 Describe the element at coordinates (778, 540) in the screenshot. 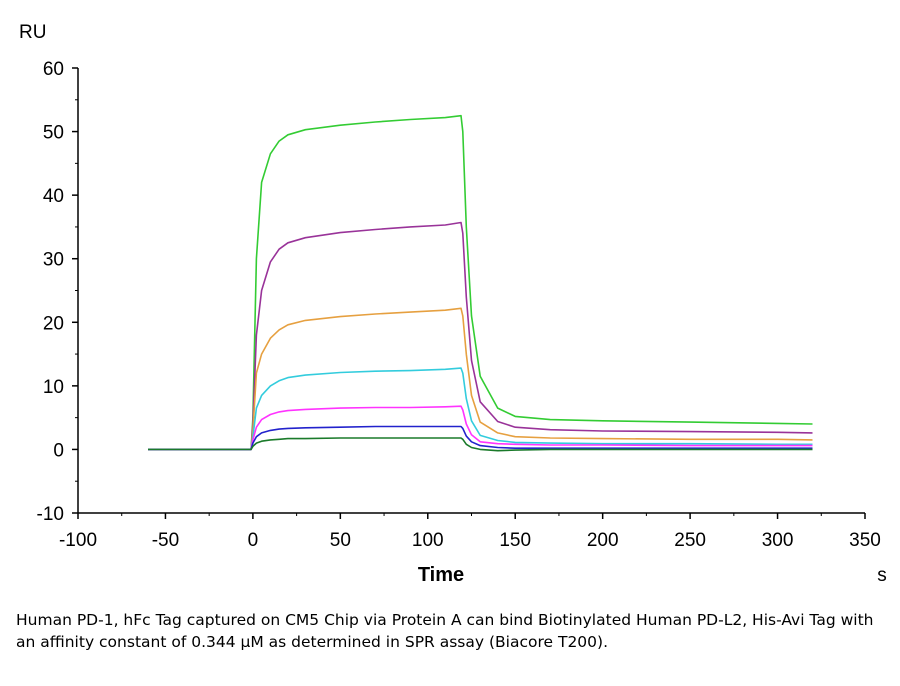

I see `x-tick-label: 300` at that location.